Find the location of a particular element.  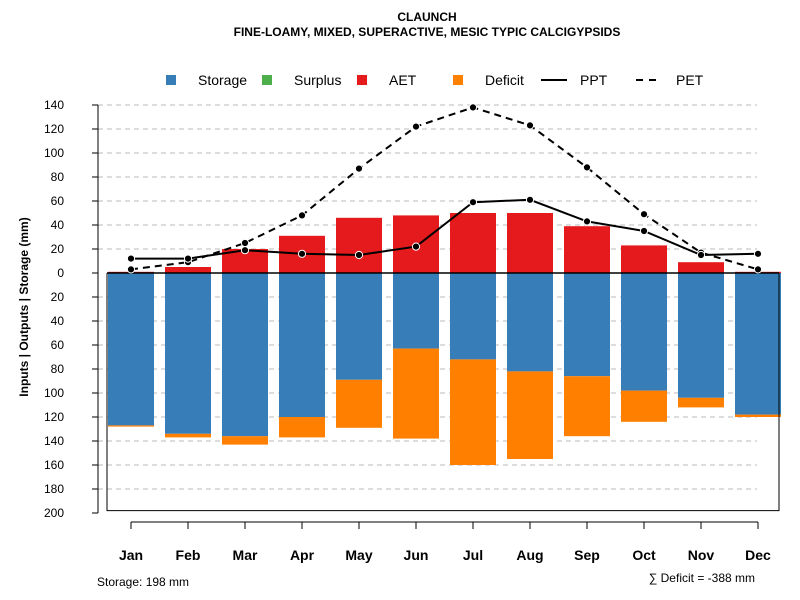

x-tick-label: May is located at coordinates (358, 555).